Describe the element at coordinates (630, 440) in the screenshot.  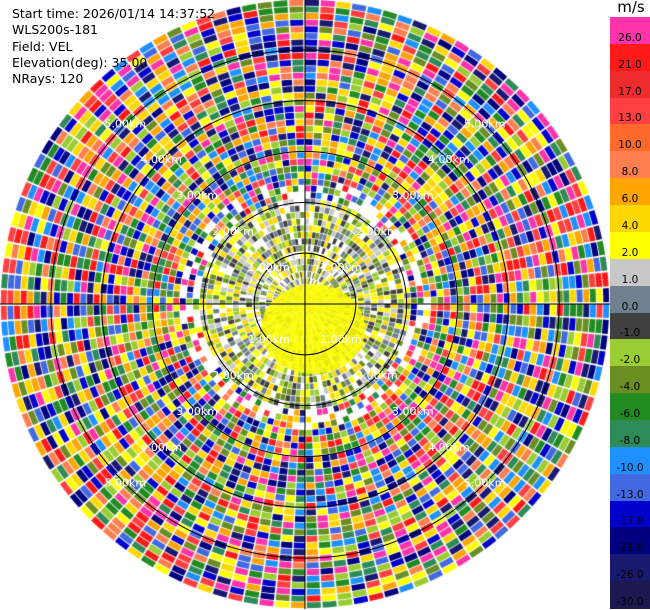
I see `colorbar-tick-label: -8.0` at that location.